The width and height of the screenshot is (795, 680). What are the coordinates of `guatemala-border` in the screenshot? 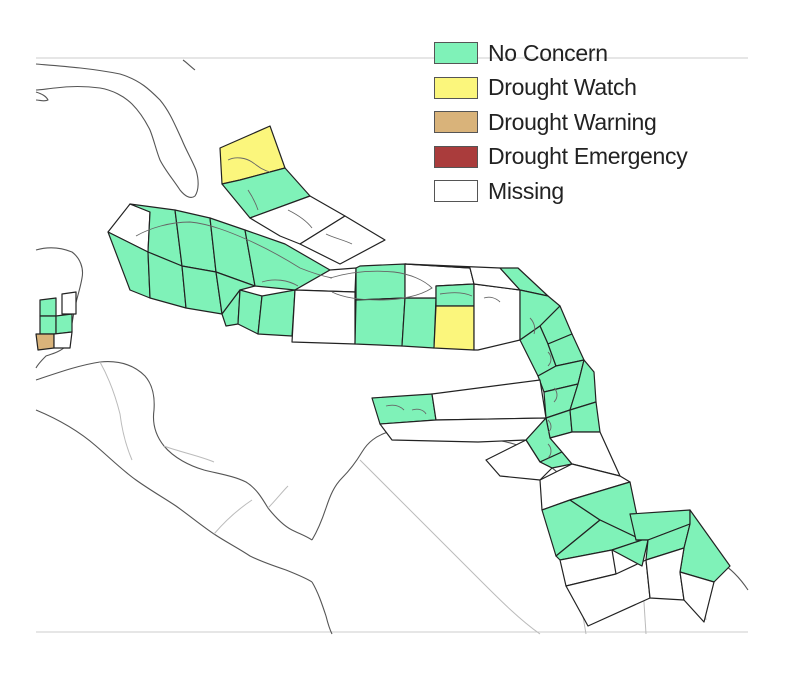 It's located at (116, 411).